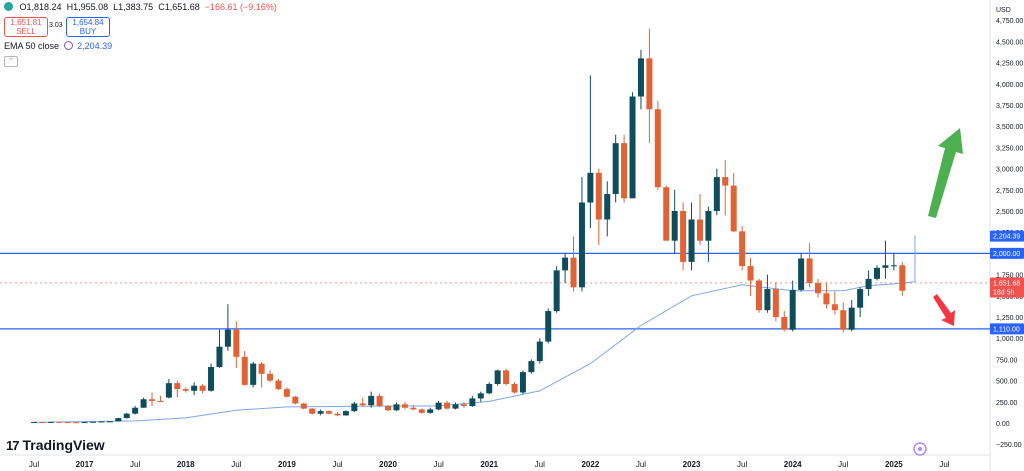 Image resolution: width=1024 pixels, height=471 pixels. I want to click on y-tick-label: 2,750.00, so click(1009, 191).